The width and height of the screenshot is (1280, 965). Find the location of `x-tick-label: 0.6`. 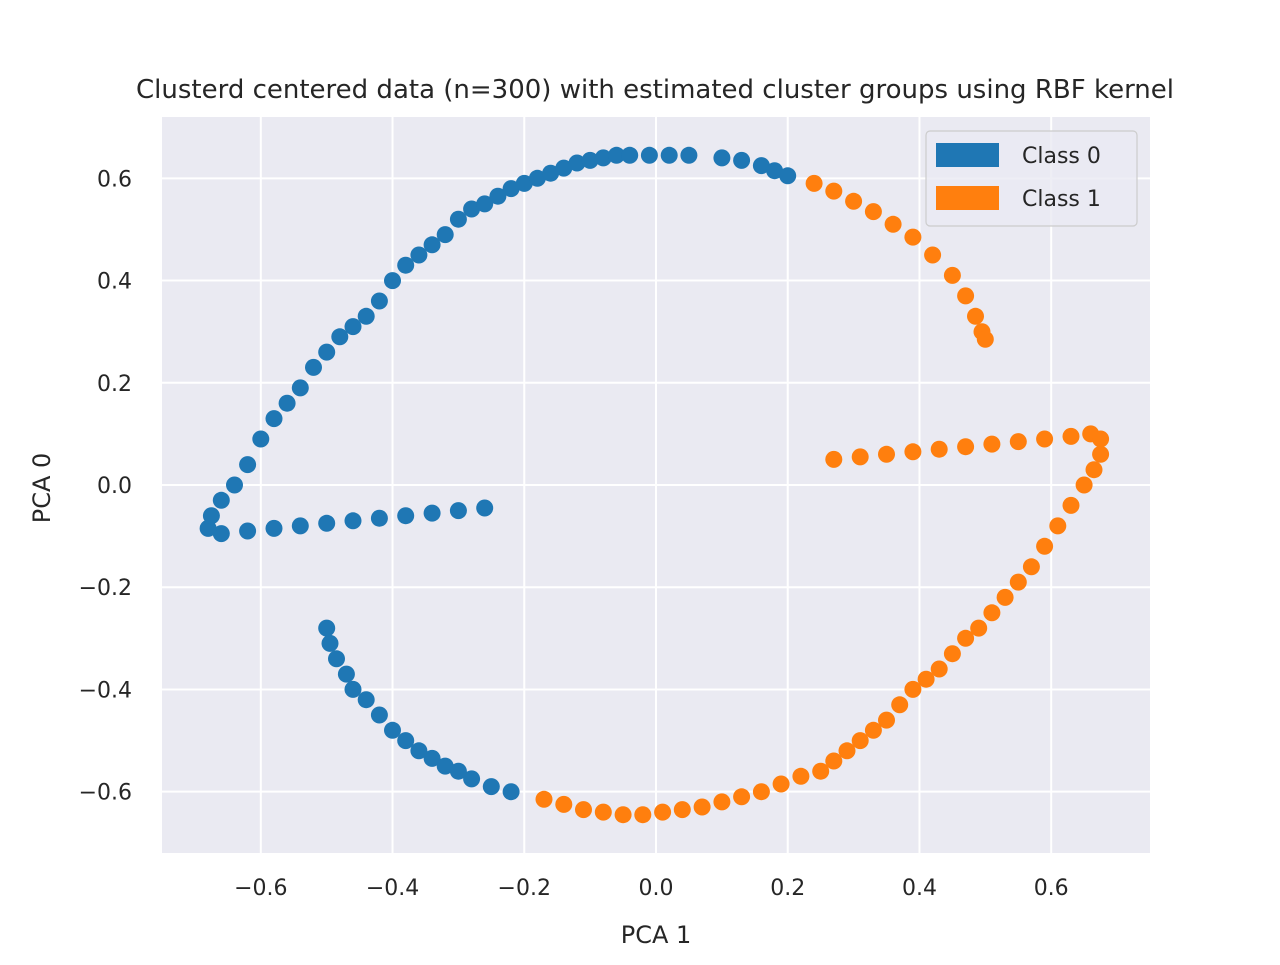

x-tick-label: 0.6 is located at coordinates (1051, 888).